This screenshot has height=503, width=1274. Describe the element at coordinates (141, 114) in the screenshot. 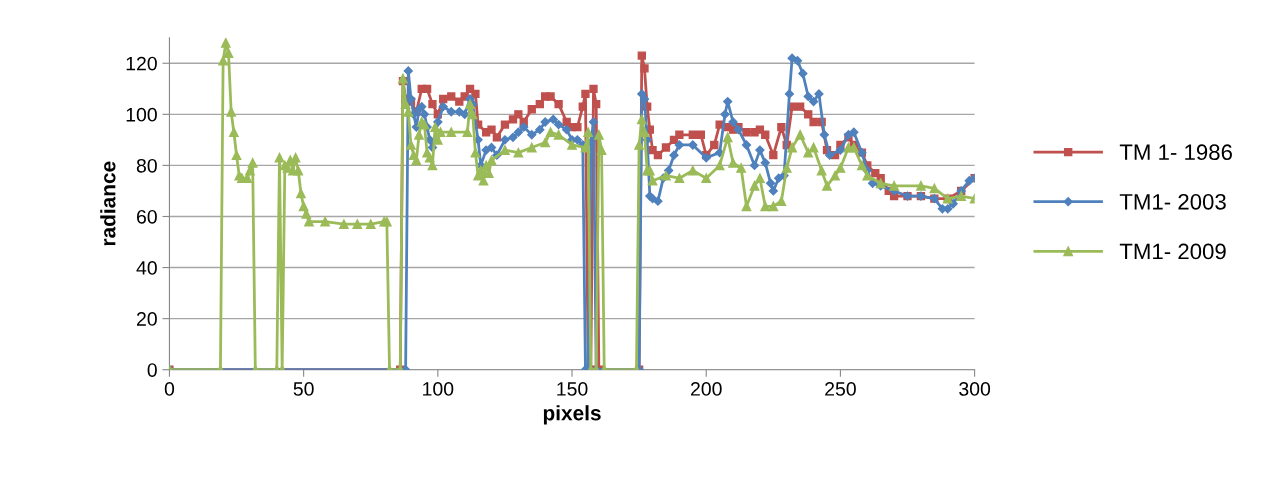

I see `y-tick-label: 100` at that location.